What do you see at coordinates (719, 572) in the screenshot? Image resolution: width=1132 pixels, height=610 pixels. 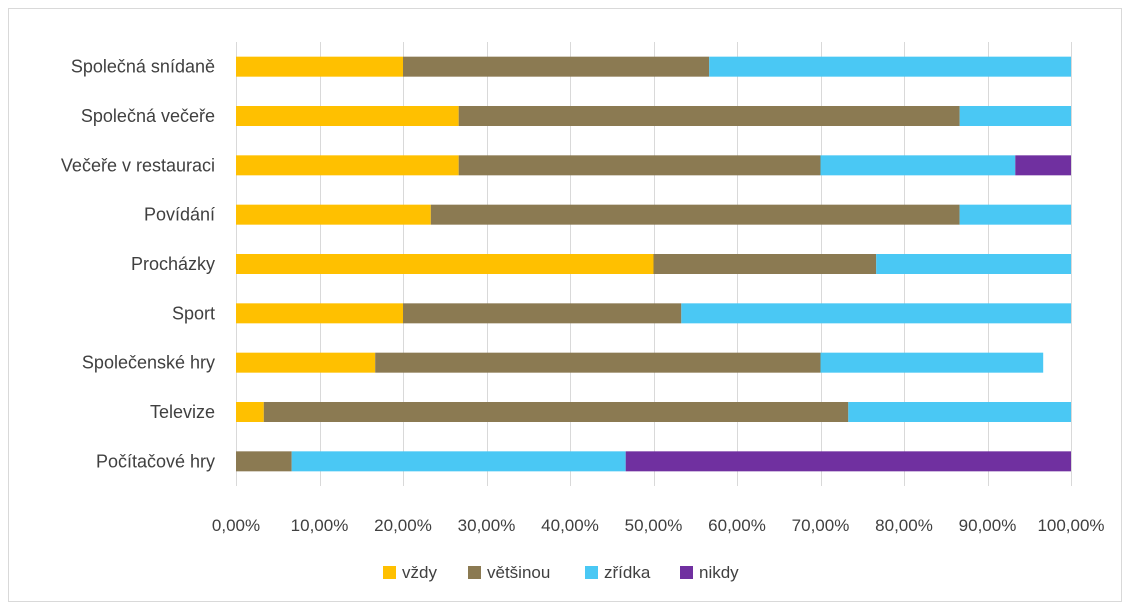 I see `legend-label: nikdy` at bounding box center [719, 572].